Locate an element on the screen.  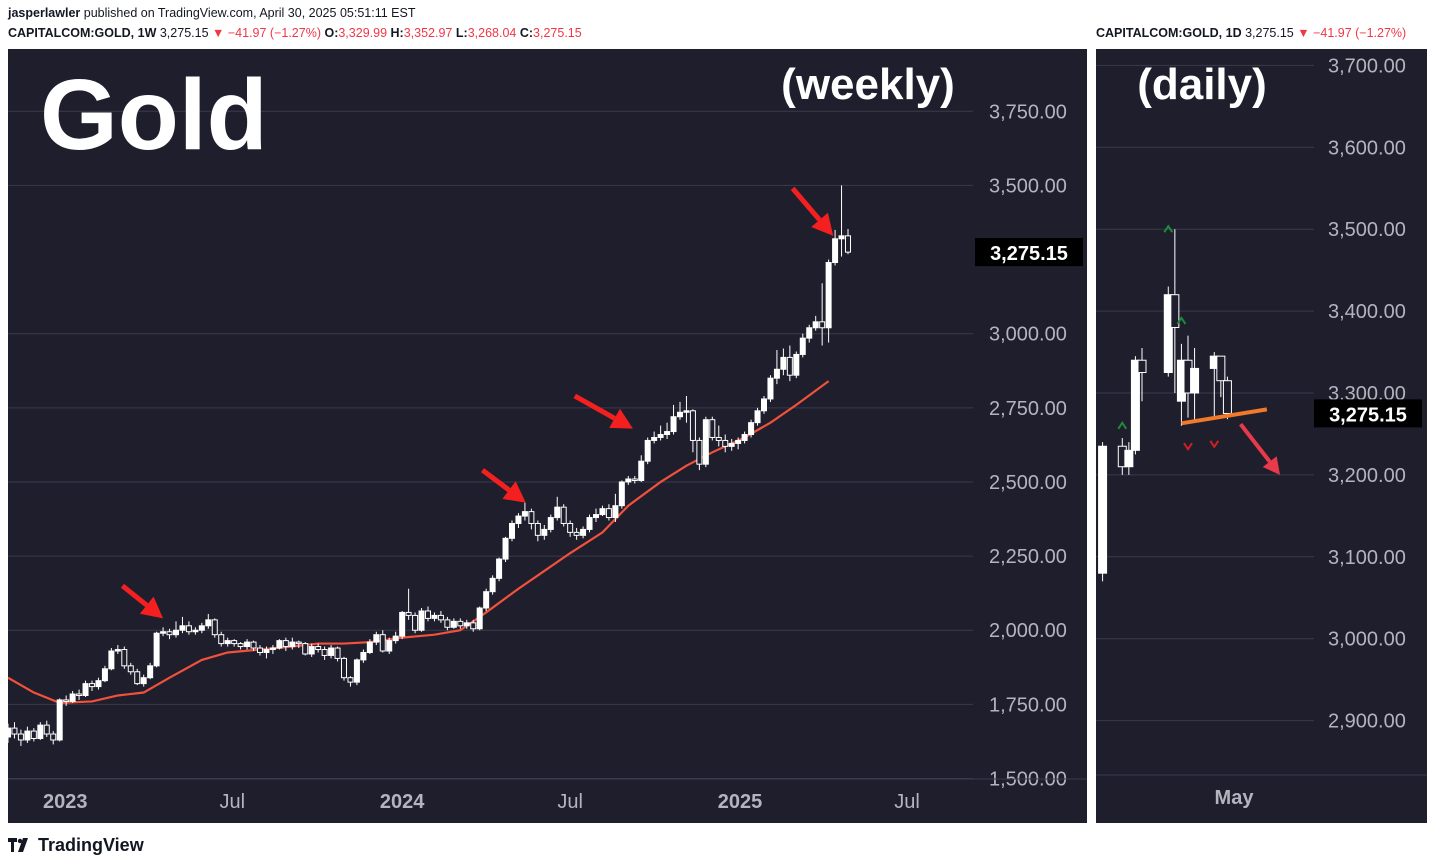
chart-title: Gold is located at coordinates (154, 115).